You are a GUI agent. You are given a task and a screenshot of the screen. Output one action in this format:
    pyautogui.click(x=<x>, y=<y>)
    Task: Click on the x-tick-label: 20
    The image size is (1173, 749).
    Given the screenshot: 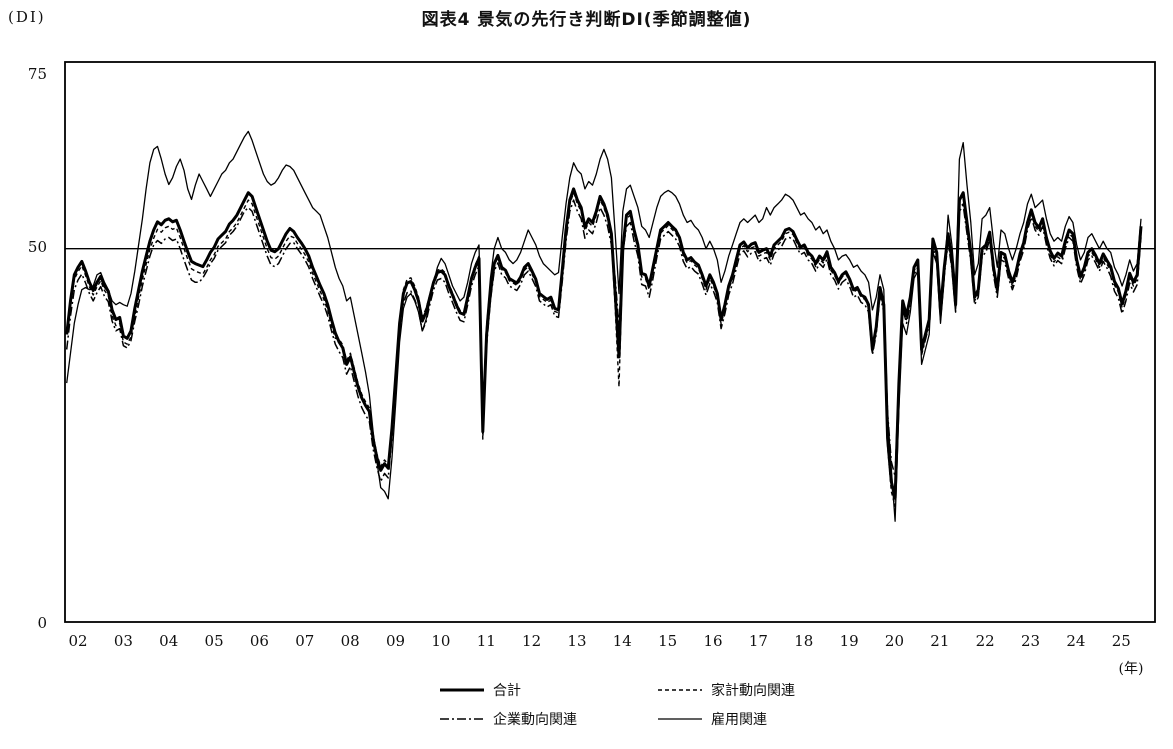 What is the action you would take?
    pyautogui.click(x=894, y=641)
    